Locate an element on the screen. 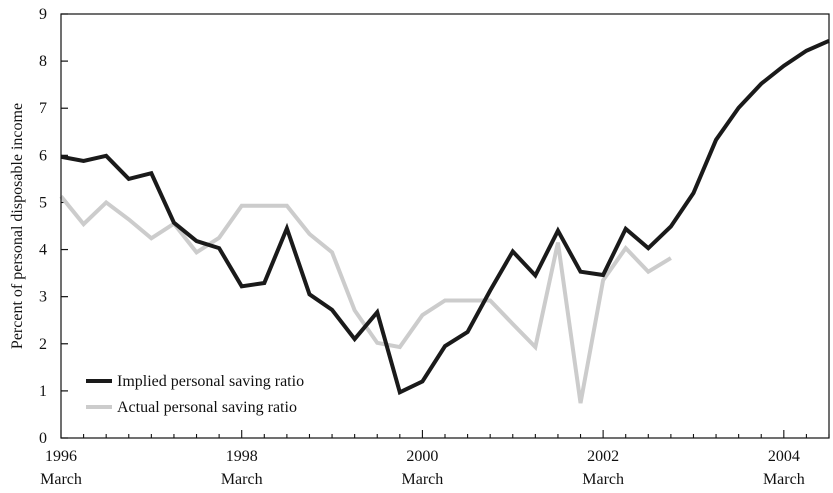  x-tick-year-label: 2002 is located at coordinates (603, 456).